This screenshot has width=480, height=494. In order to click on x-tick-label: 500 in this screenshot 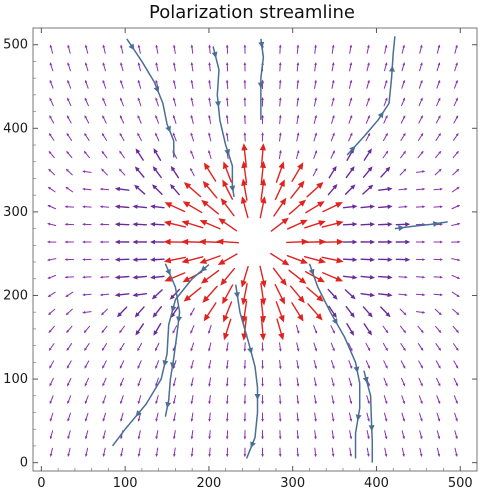, I will do `click(460, 483)`.